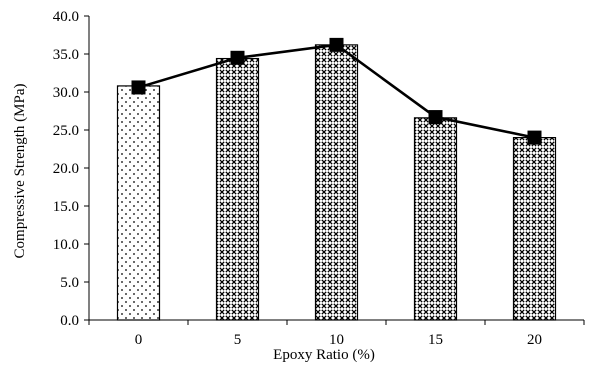  What do you see at coordinates (324, 355) in the screenshot?
I see `x-axis-label: Epoxy Ratio (%)` at bounding box center [324, 355].